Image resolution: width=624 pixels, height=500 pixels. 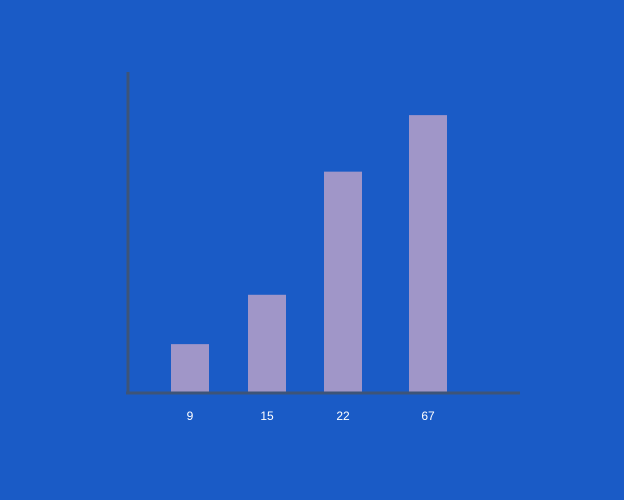 I want to click on x-tick-label: 15, so click(x=267, y=416).